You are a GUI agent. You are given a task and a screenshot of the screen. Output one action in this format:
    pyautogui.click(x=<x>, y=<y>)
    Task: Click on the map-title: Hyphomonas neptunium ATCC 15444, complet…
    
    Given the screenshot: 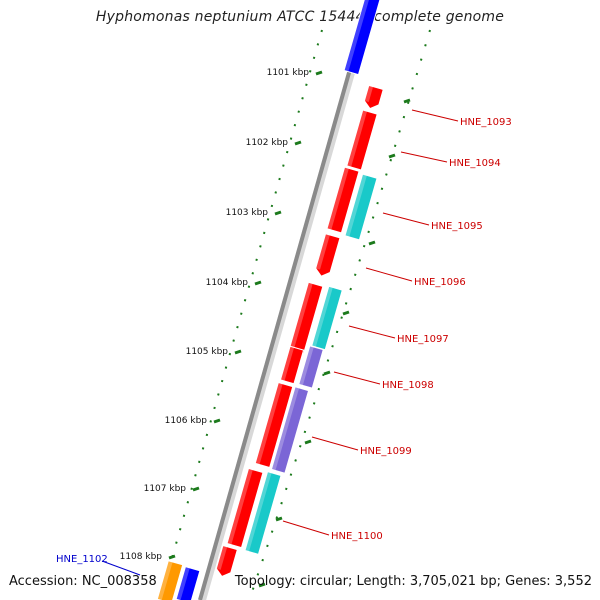 What is the action you would take?
    pyautogui.click(x=300, y=17)
    